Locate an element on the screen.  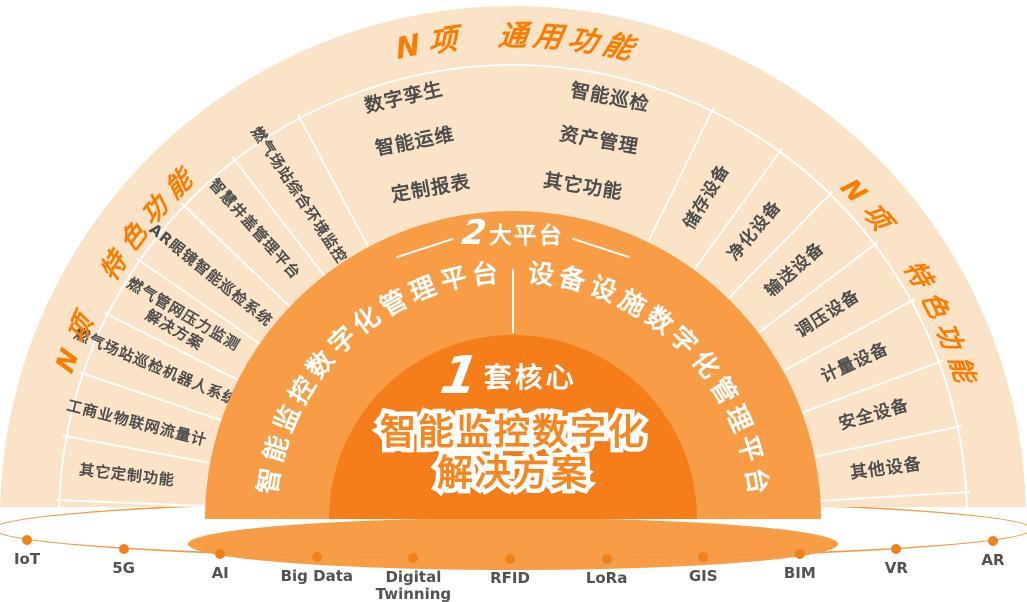
core-title-line2-outline: 解决方案 is located at coordinates (511, 473).